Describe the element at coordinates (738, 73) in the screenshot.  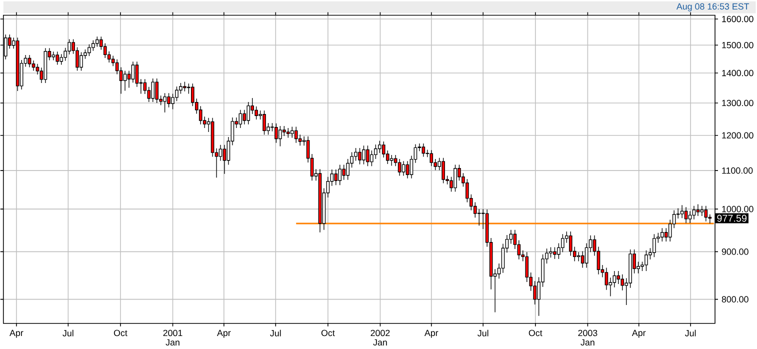
I see `y-tick-label: 1400.00` at that location.